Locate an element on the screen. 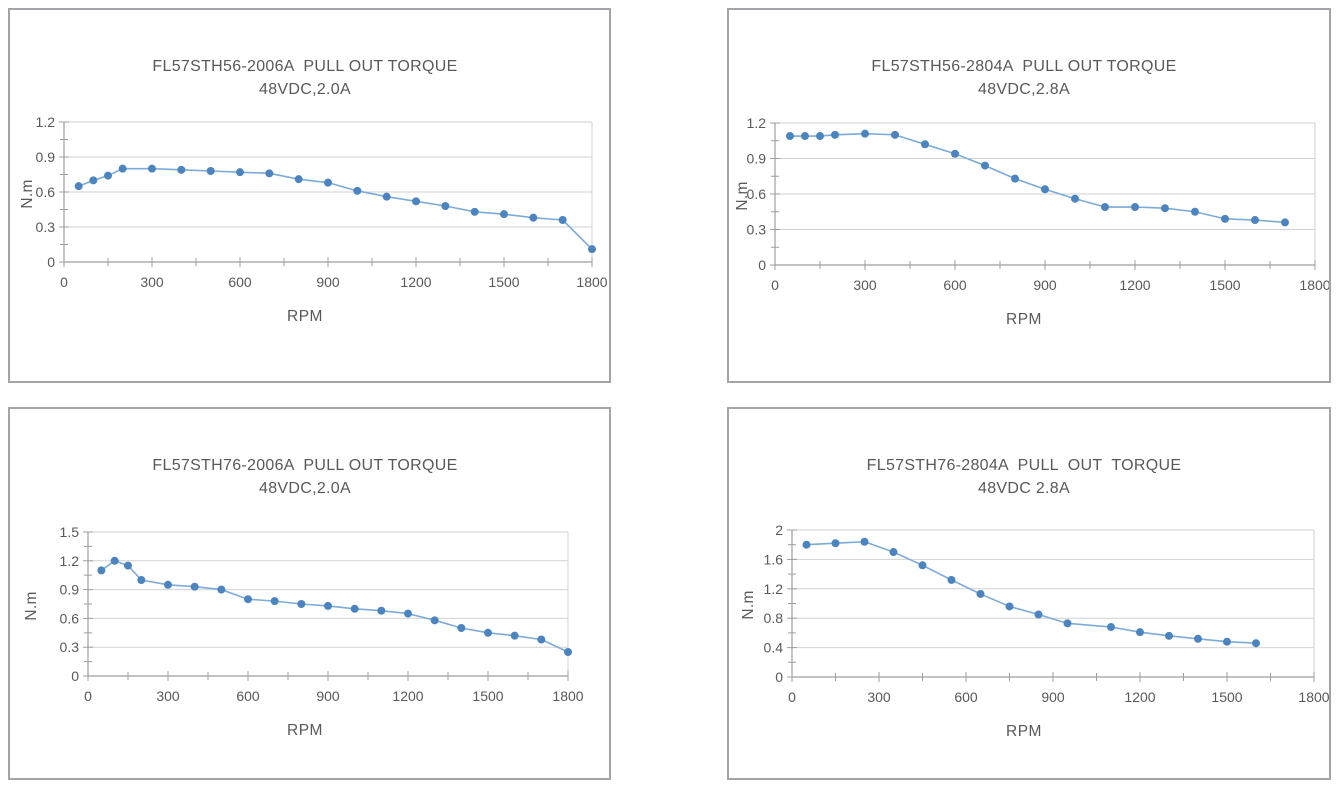  chart-title: FL57STH76-2006A PULL OUT TORQUE is located at coordinates (305, 465).